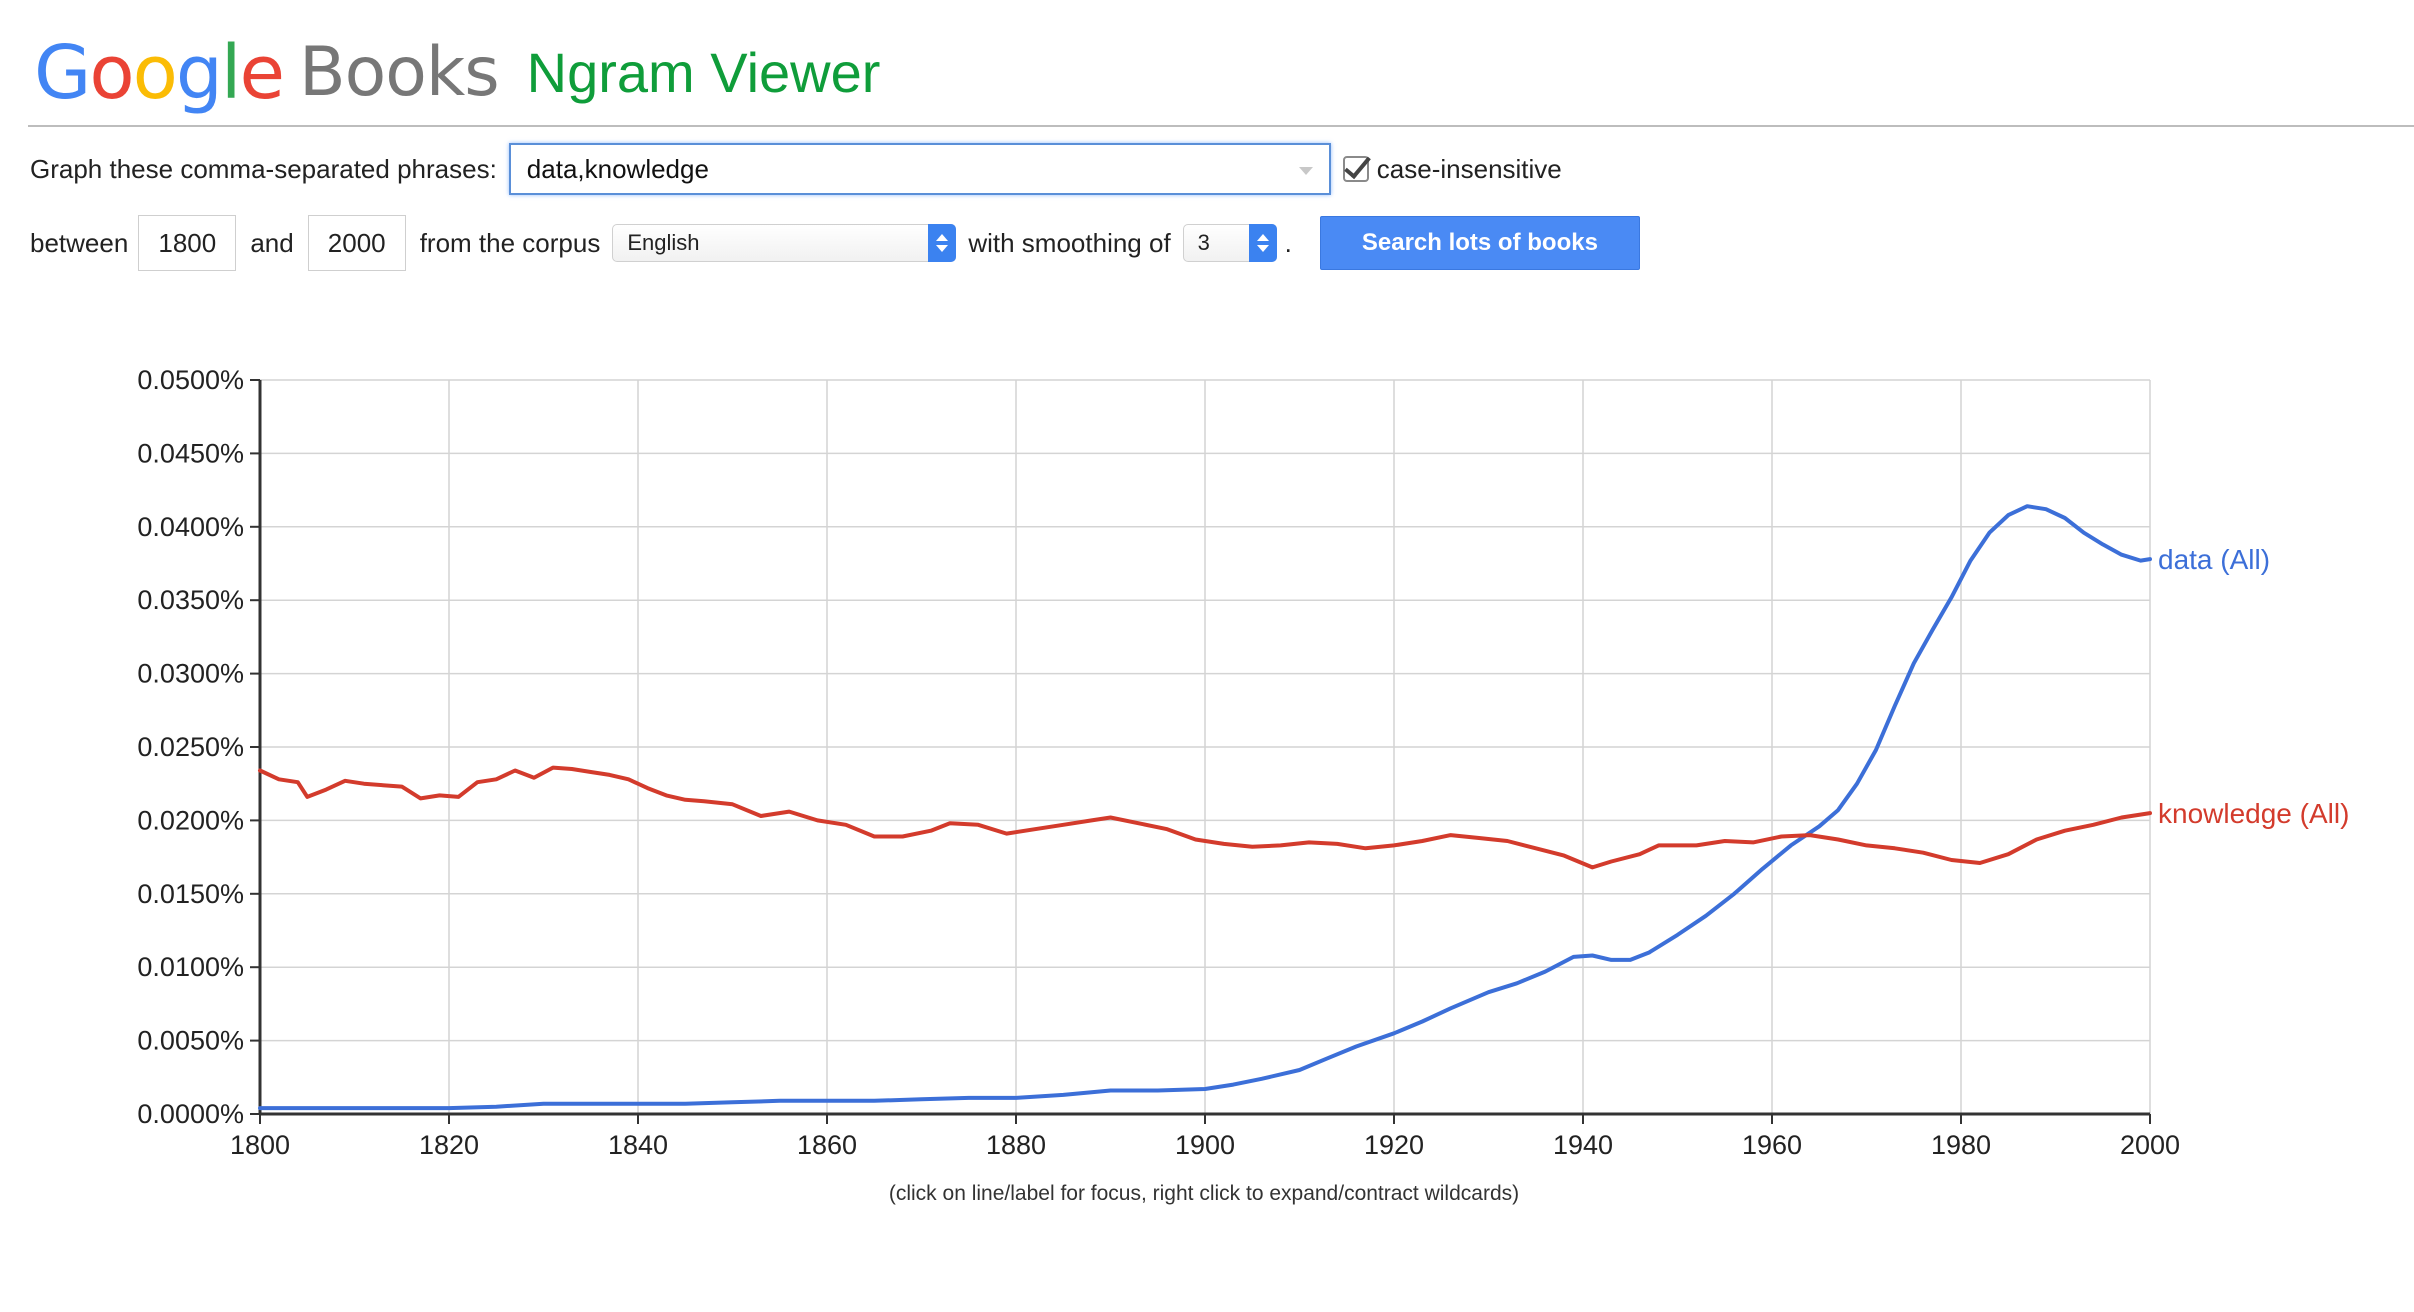 This screenshot has height=1312, width=2414. What do you see at coordinates (1229, 243) in the screenshot?
I see `smoothing-select: 3` at bounding box center [1229, 243].